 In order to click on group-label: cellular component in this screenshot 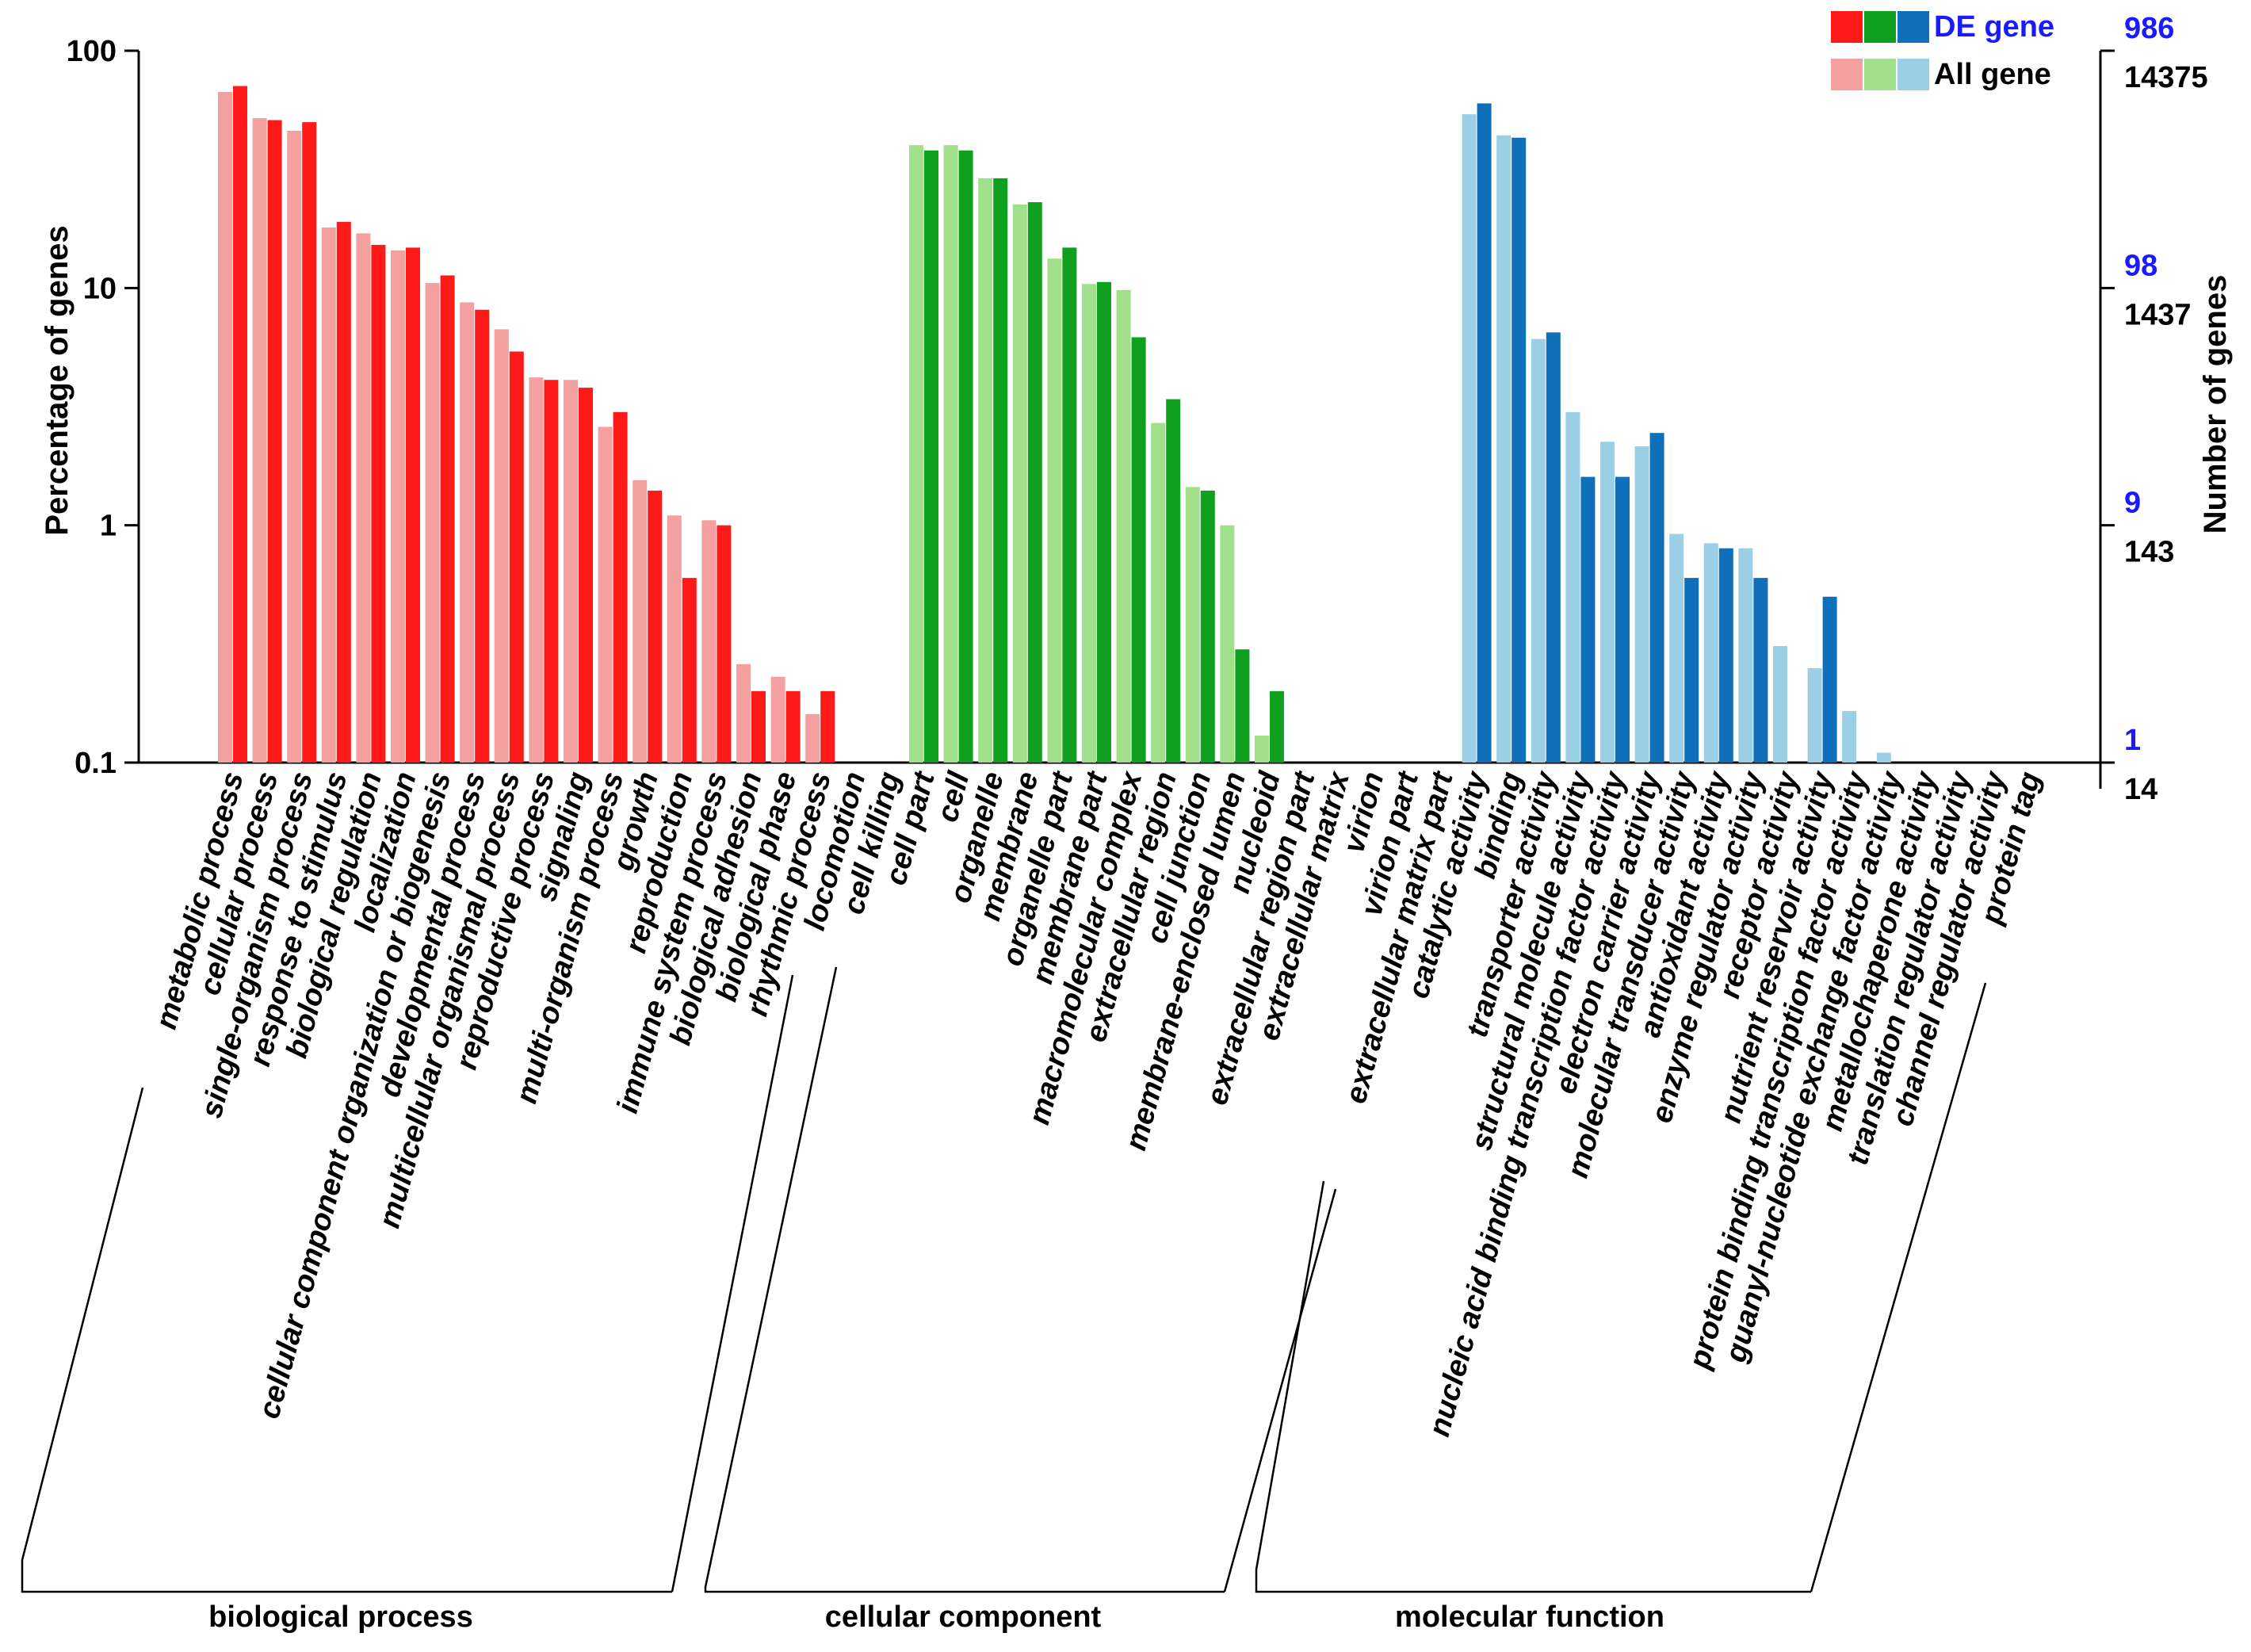, I will do `click(963, 1617)`.